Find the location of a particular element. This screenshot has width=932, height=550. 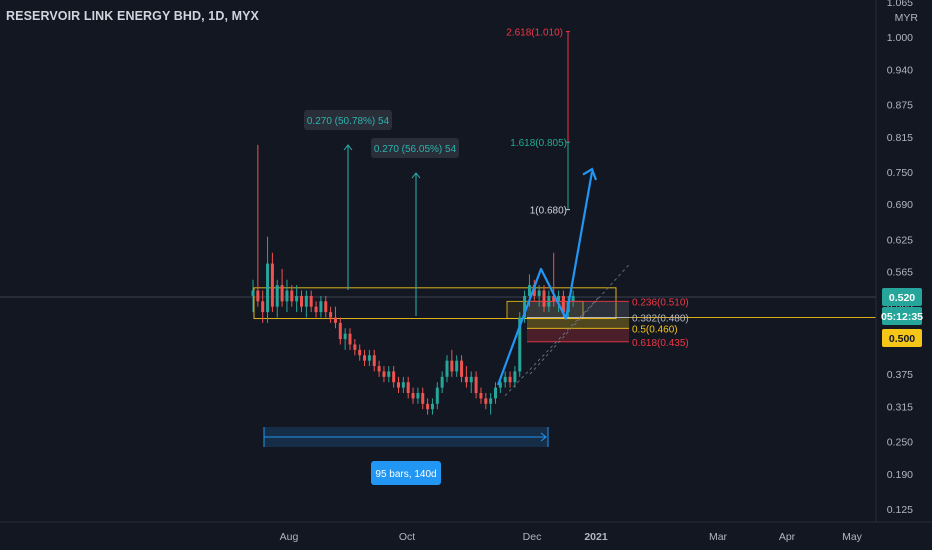

fib-level-label: 1.618(0.805) is located at coordinates (538, 143).